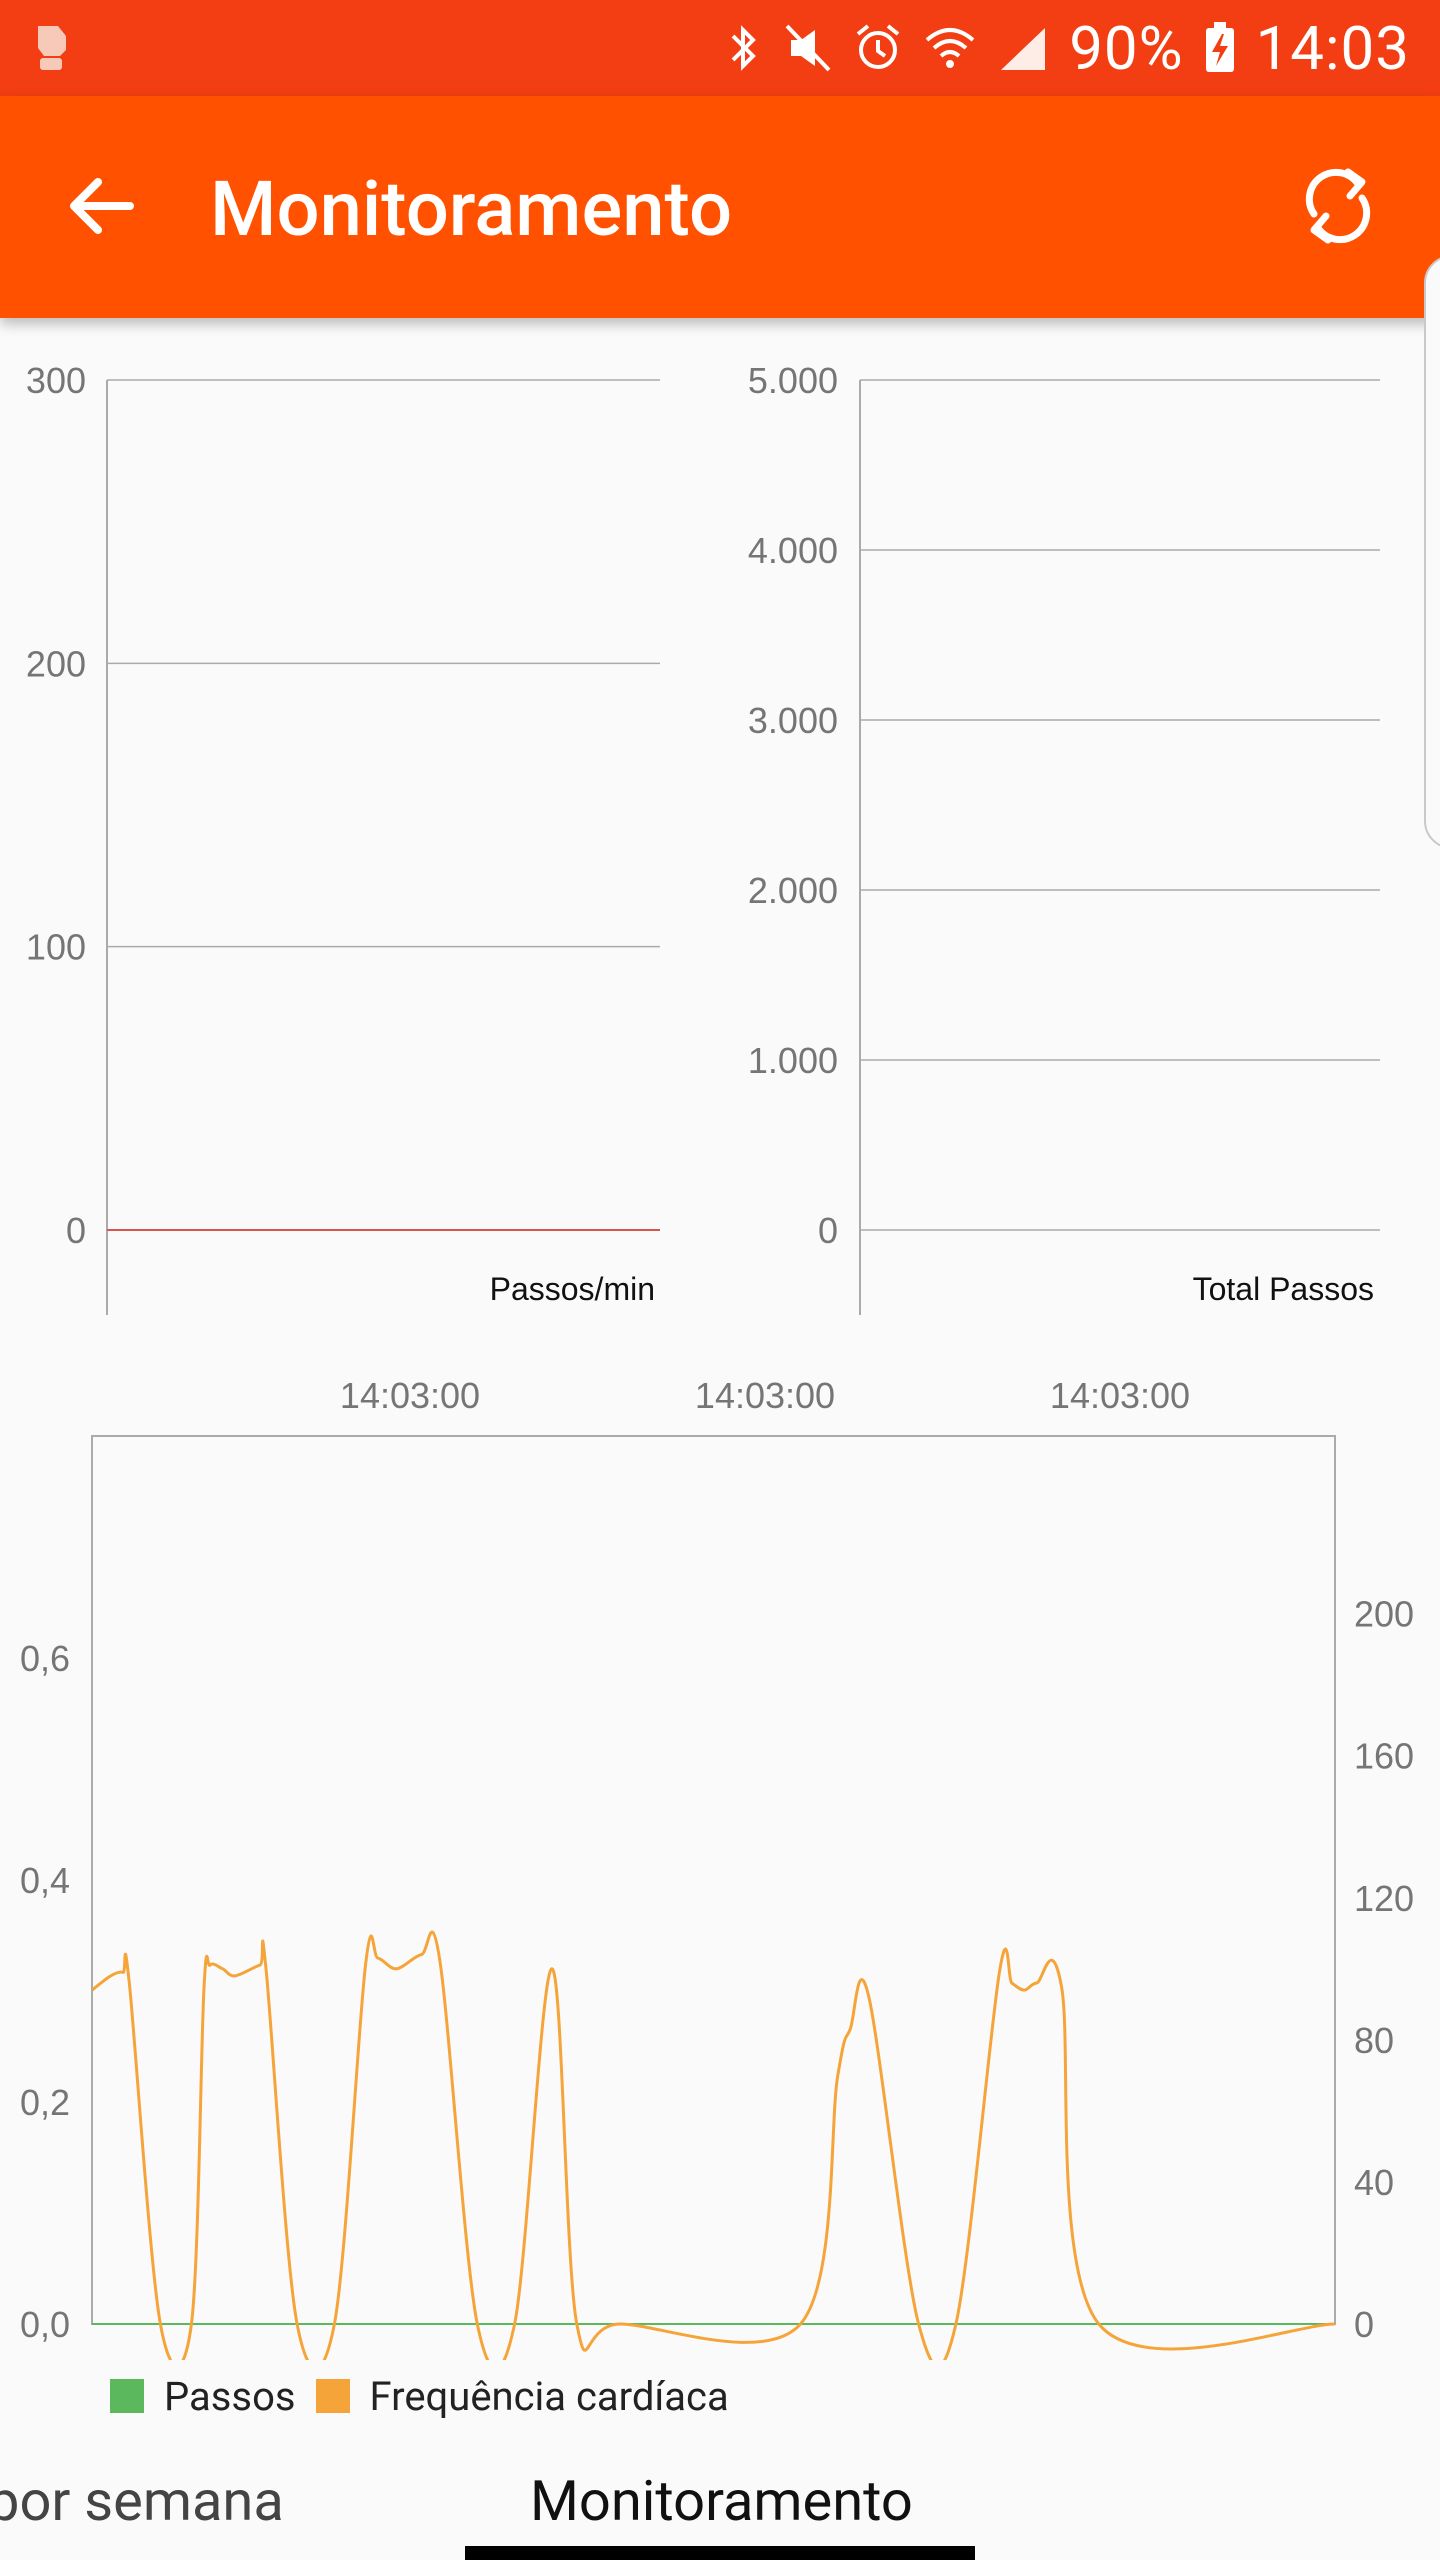  I want to click on right-y-tick-label: 200, so click(1384, 1614).